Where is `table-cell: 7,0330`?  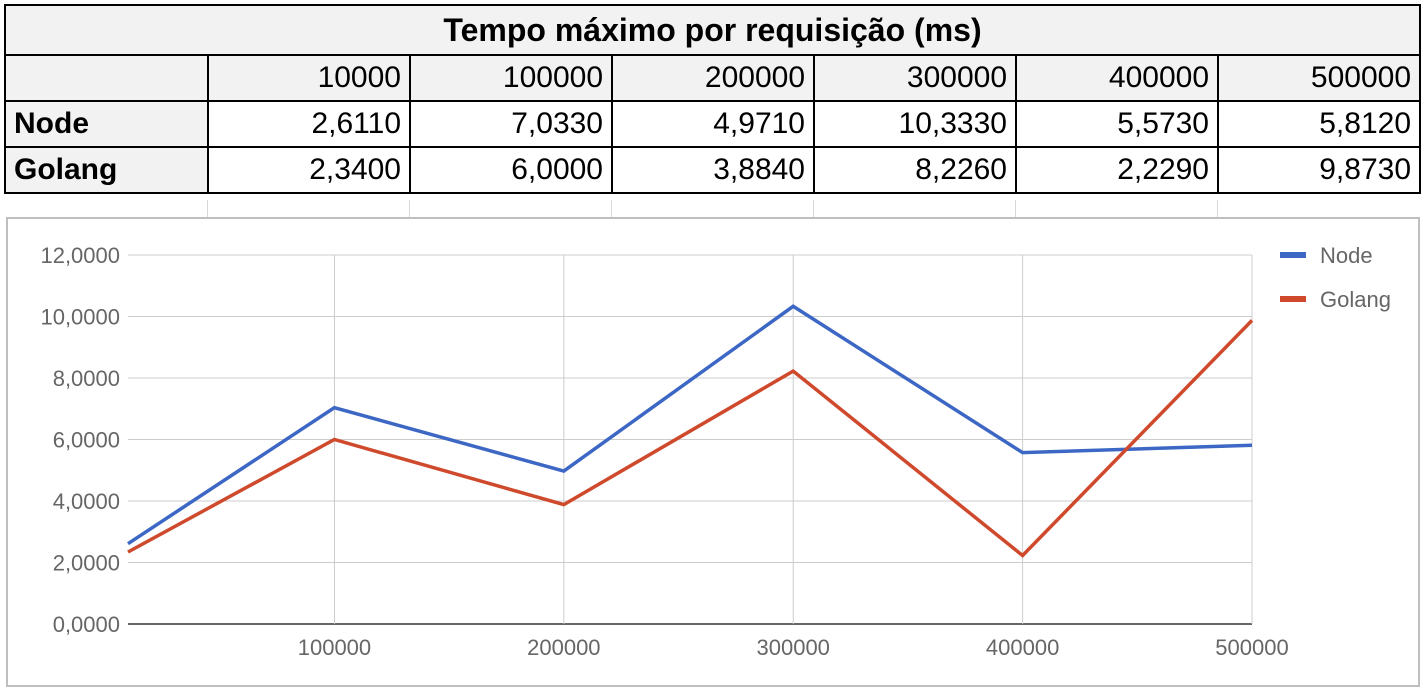
table-cell: 7,0330 is located at coordinates (511, 124).